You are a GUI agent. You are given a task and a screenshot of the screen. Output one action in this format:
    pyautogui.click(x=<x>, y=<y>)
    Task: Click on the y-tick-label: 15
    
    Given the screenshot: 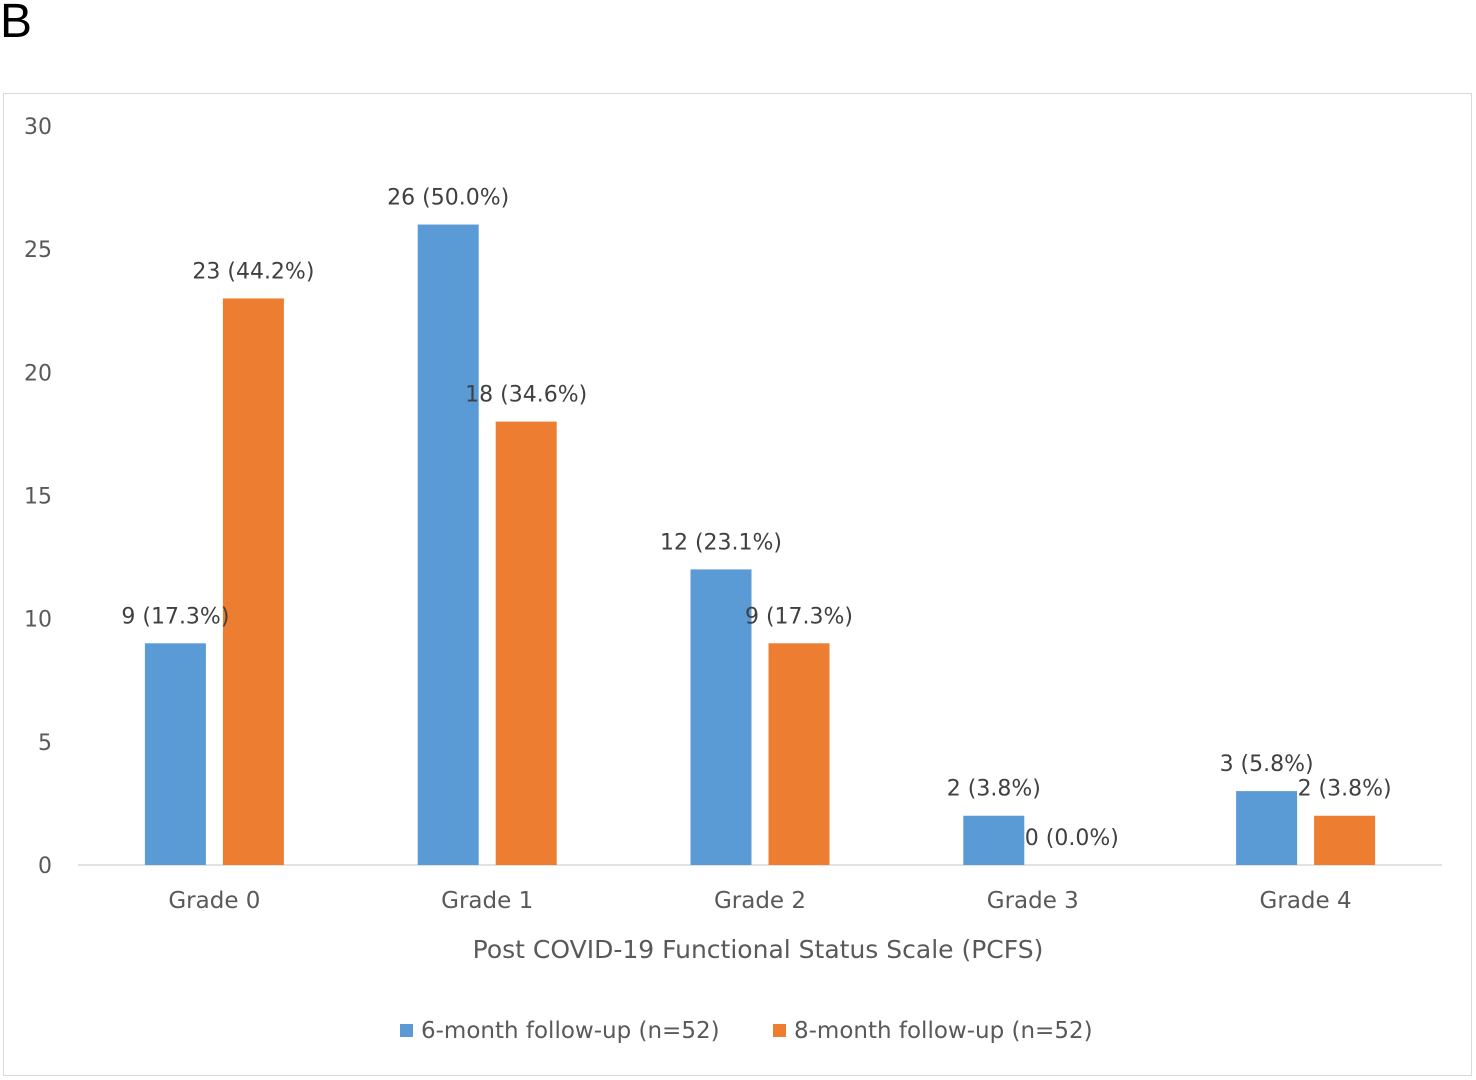 What is the action you would take?
    pyautogui.click(x=38, y=497)
    